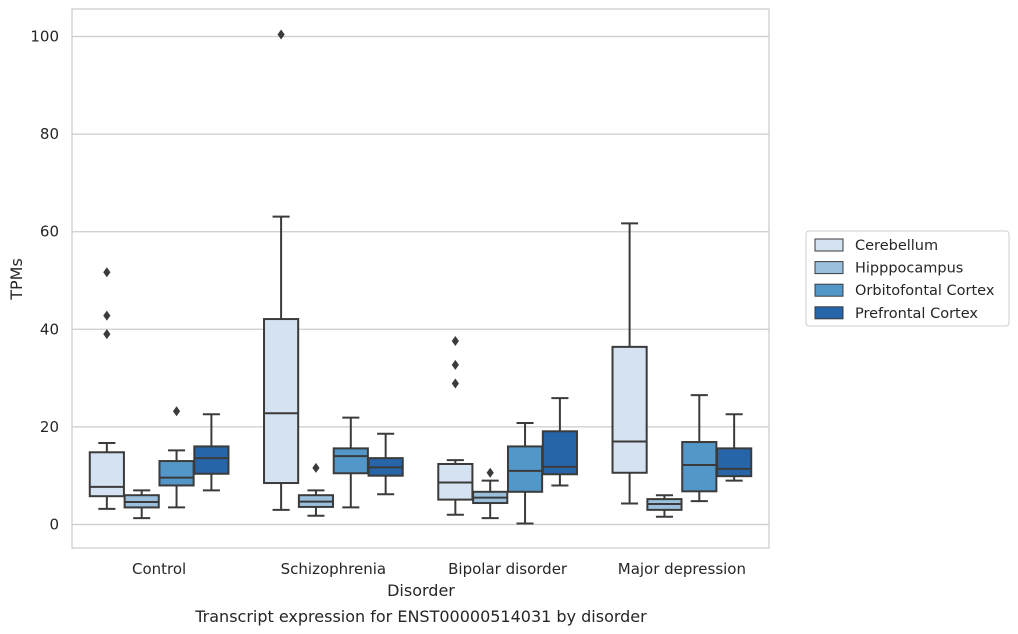 This screenshot has width=1018, height=634. I want to click on x-tick-label: Control, so click(159, 569).